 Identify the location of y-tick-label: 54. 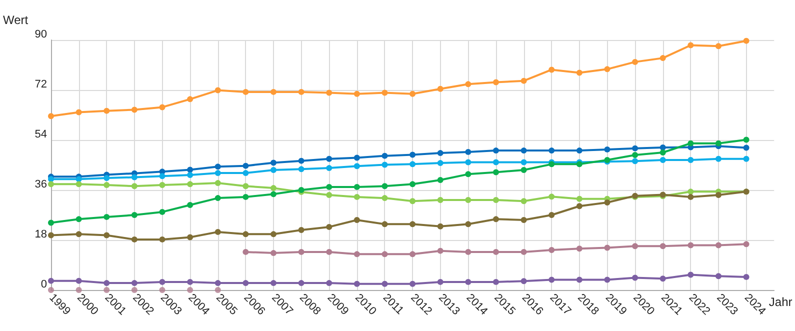
(40, 134).